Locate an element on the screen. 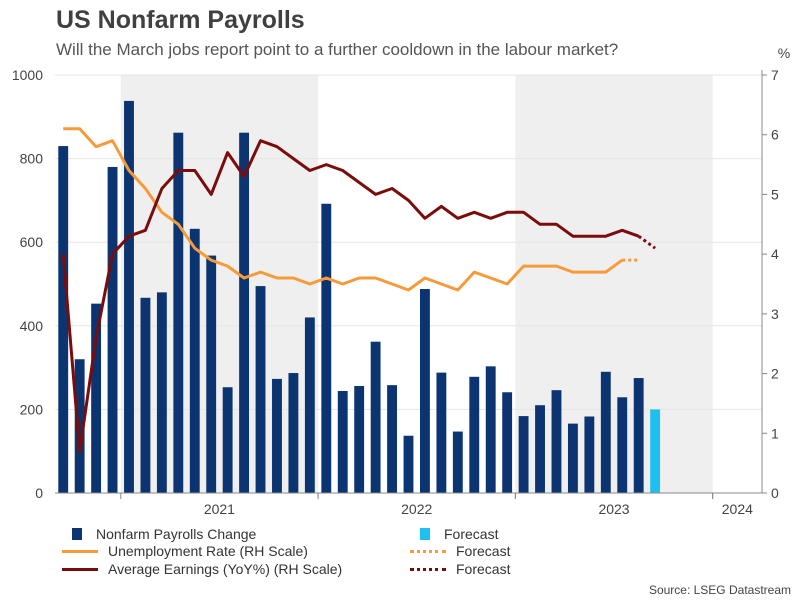  legend-forecast-unemployment-label: Forecast is located at coordinates (483, 551).